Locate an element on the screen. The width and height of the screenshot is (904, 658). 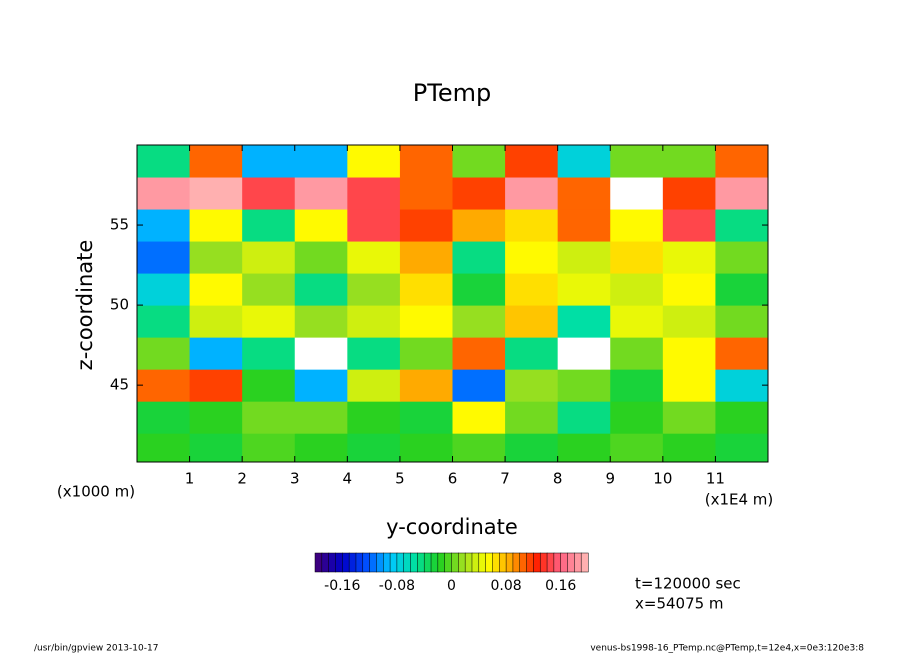
y-tick-label: 55 is located at coordinates (119, 225).